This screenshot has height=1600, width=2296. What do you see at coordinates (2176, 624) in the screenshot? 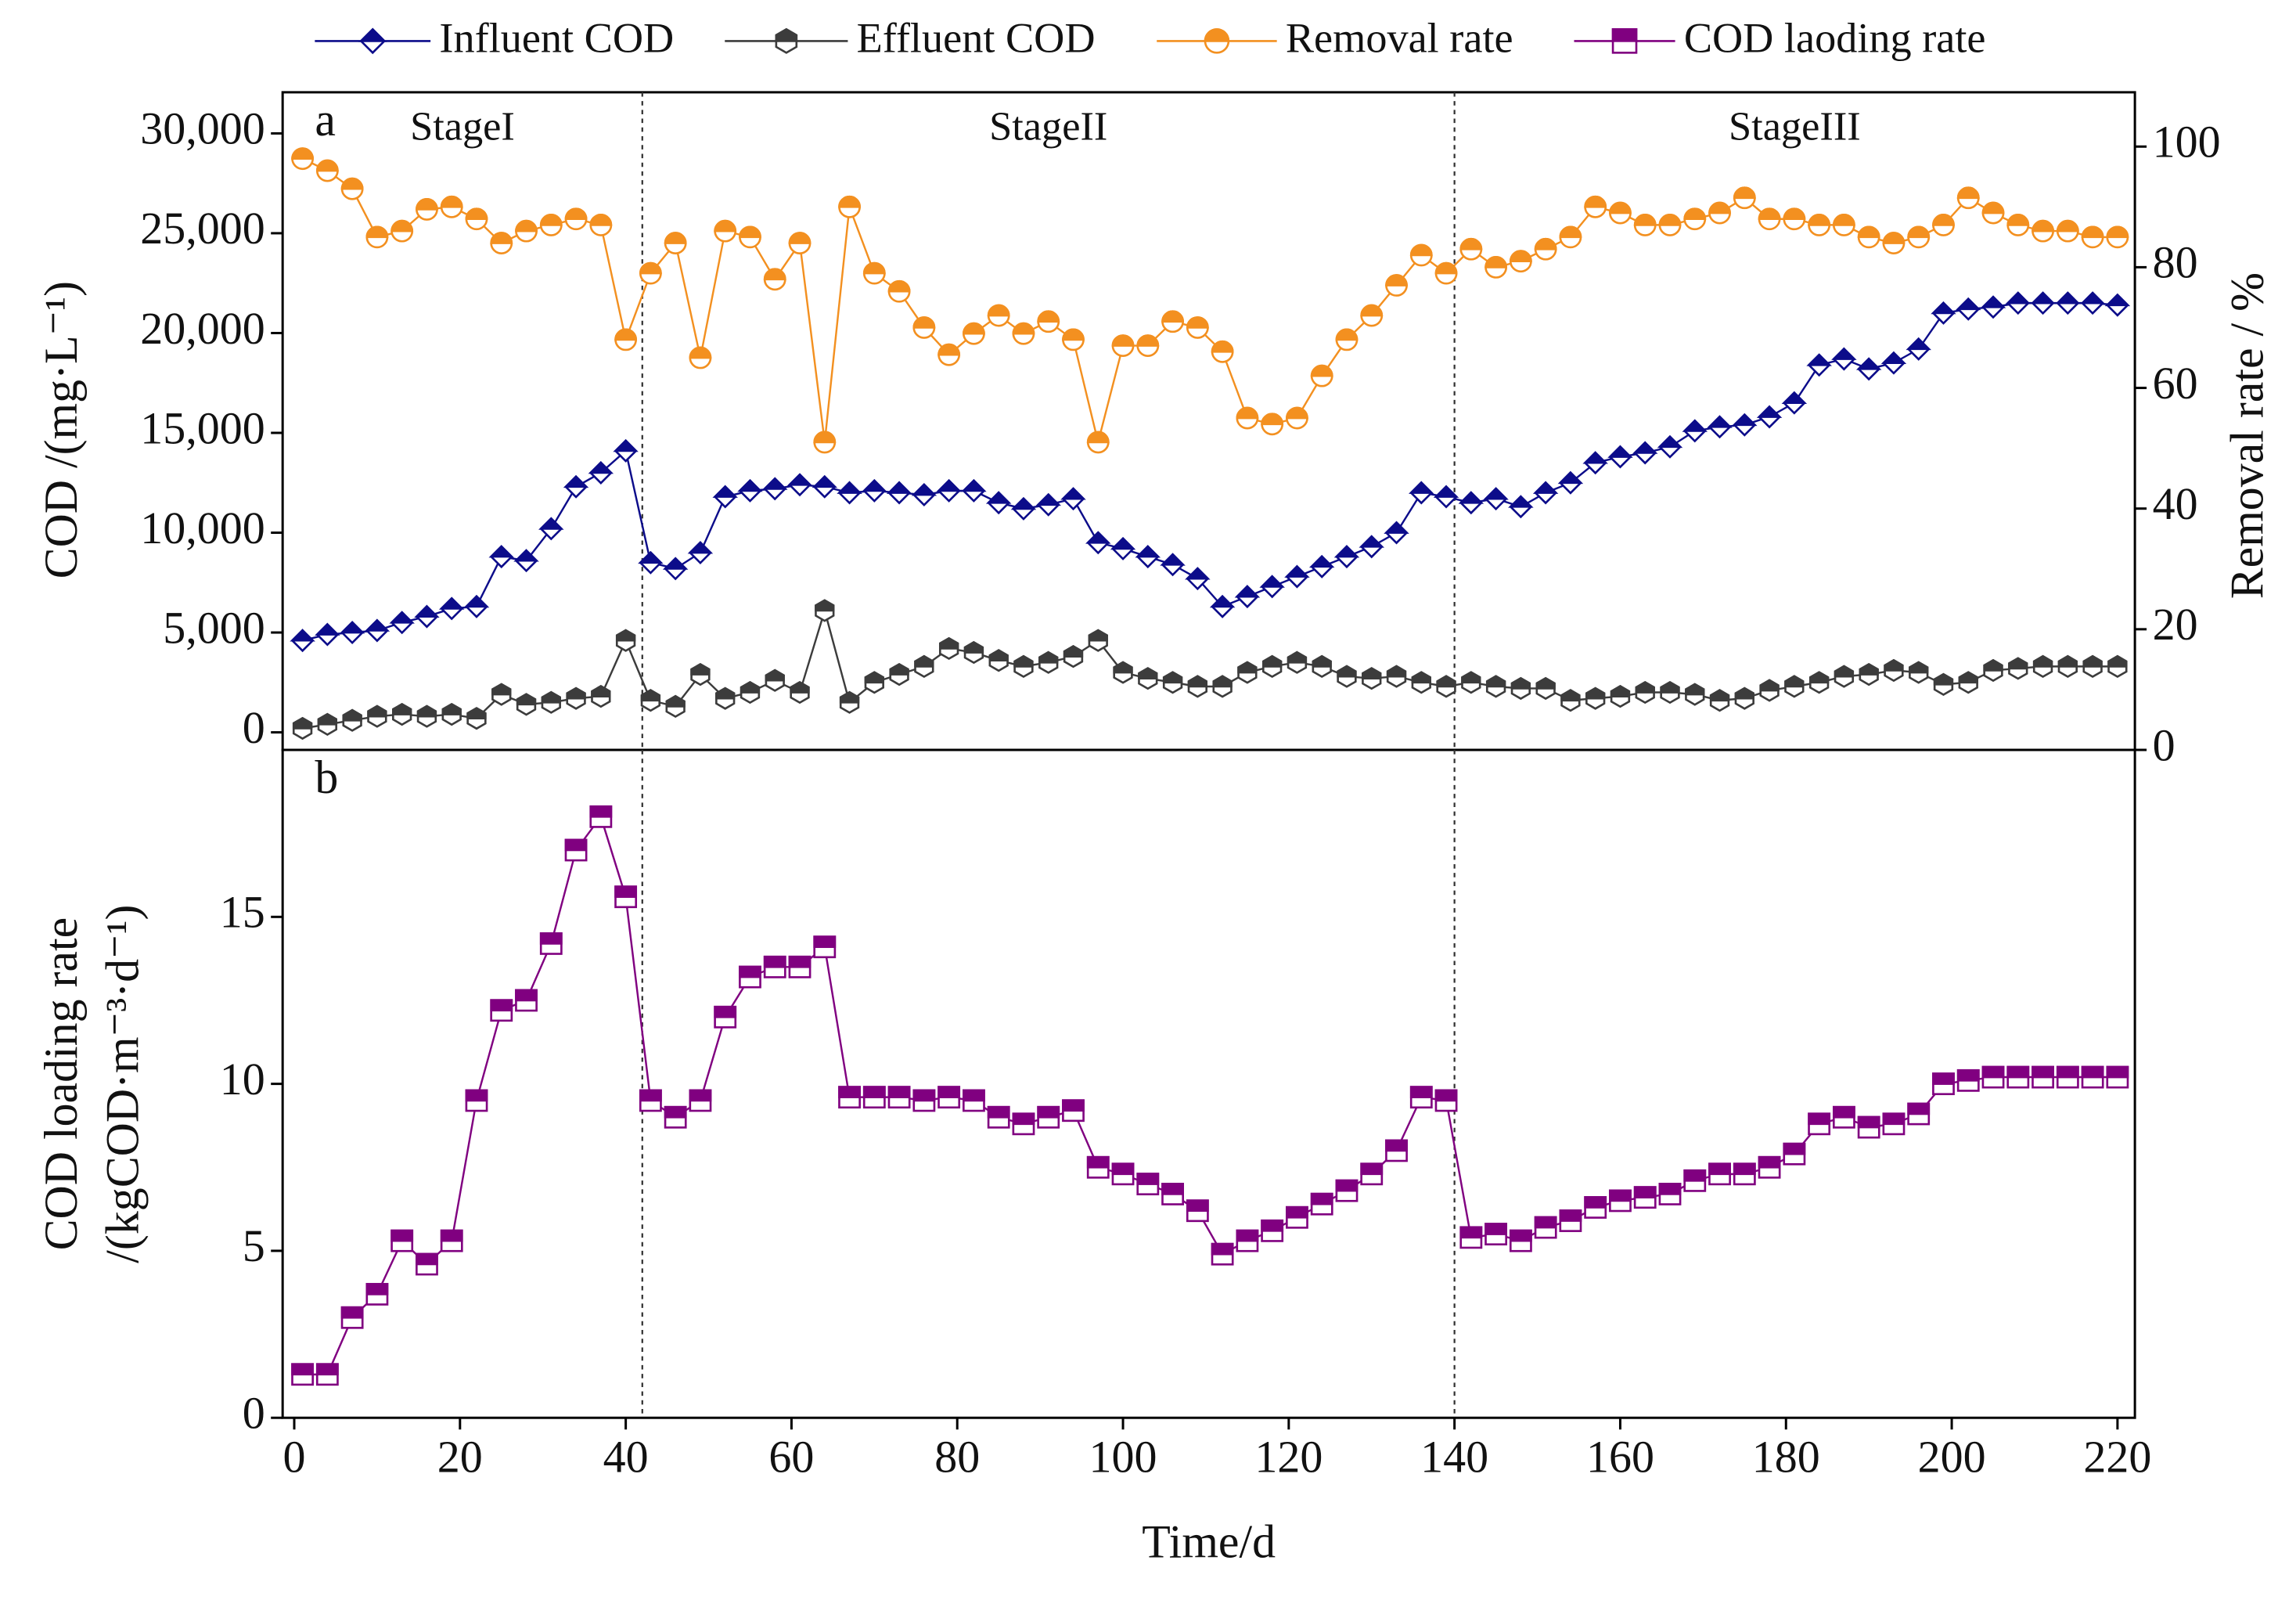
I see `y2-tick-label: 20` at bounding box center [2176, 624].